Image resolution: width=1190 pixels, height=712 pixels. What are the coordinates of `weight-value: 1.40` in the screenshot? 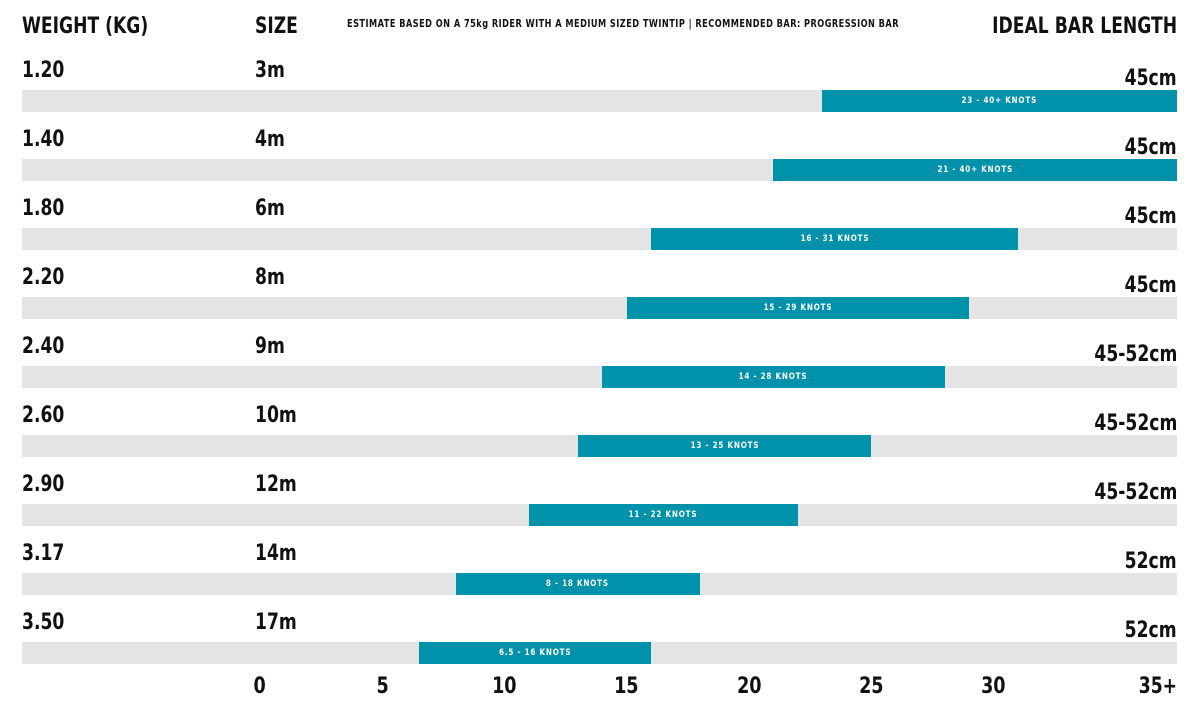 It's located at (43, 139).